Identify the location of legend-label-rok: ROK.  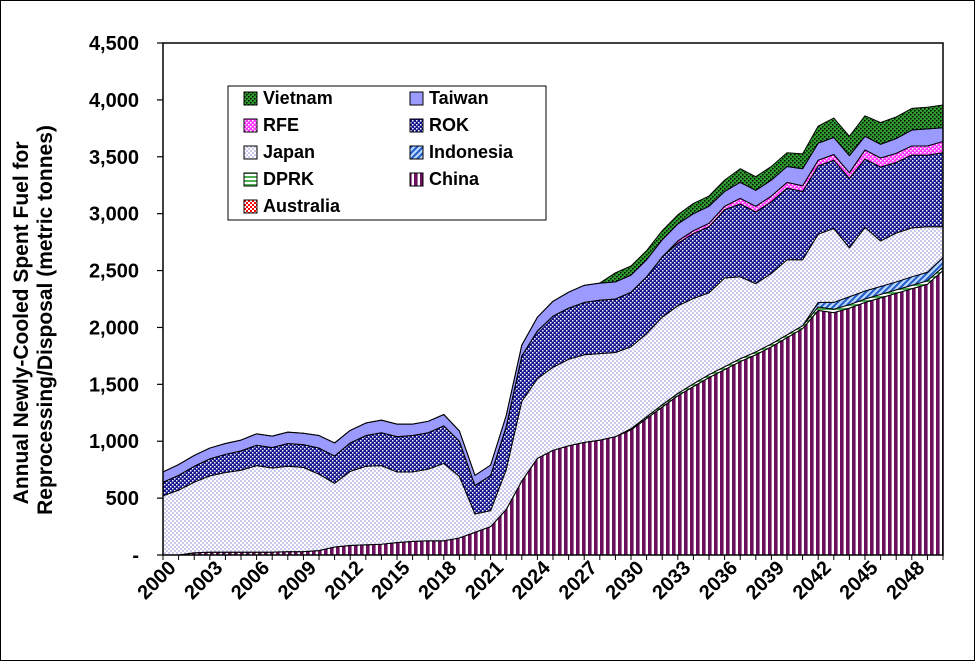
(449, 125).